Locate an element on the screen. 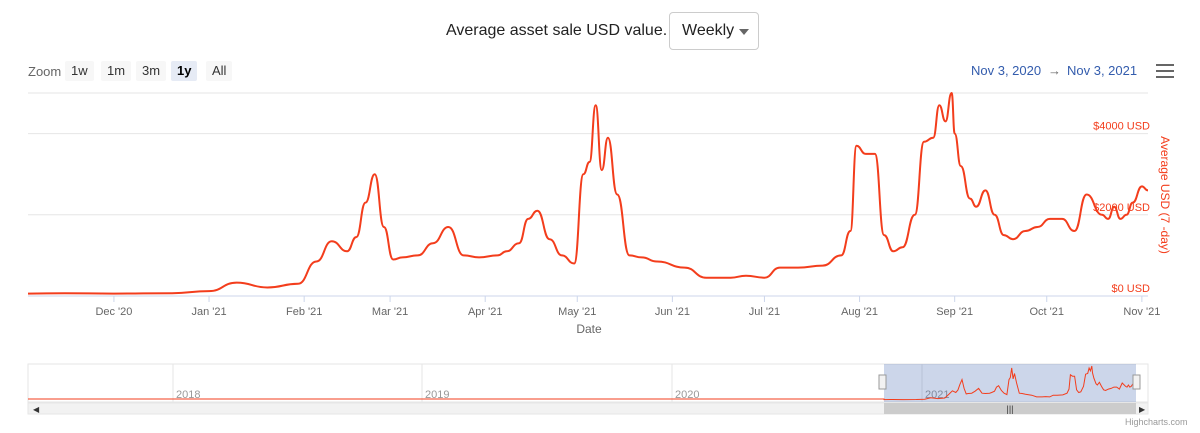 The width and height of the screenshot is (1200, 433). y-tick-label: $4000 USD is located at coordinates (1121, 127).